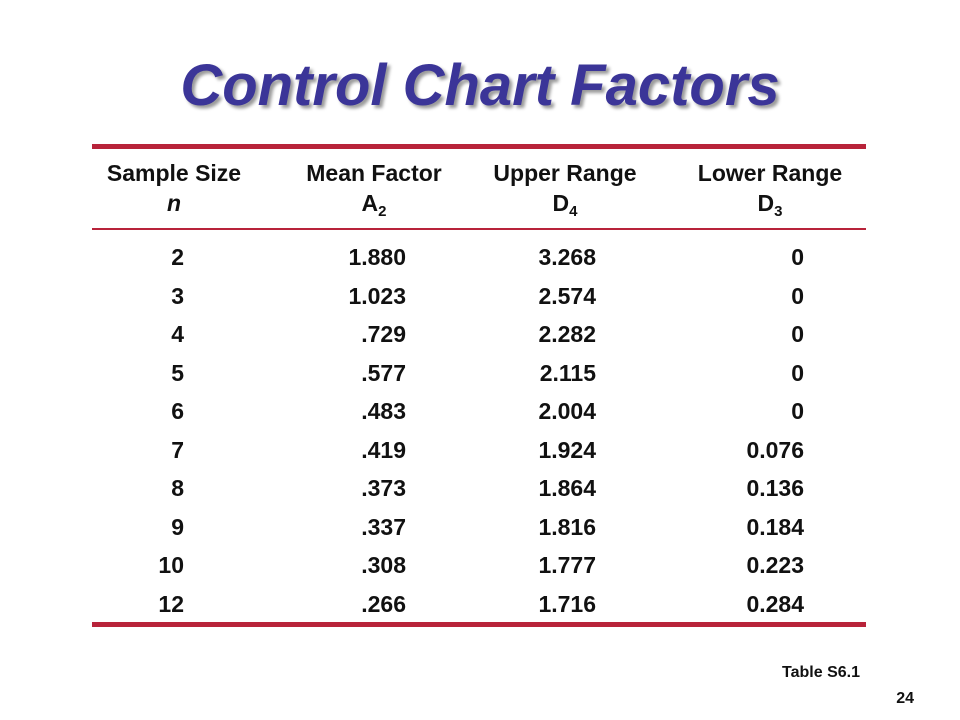 The height and width of the screenshot is (720, 960). I want to click on cell-upper-range: 2.574, so click(567, 295).